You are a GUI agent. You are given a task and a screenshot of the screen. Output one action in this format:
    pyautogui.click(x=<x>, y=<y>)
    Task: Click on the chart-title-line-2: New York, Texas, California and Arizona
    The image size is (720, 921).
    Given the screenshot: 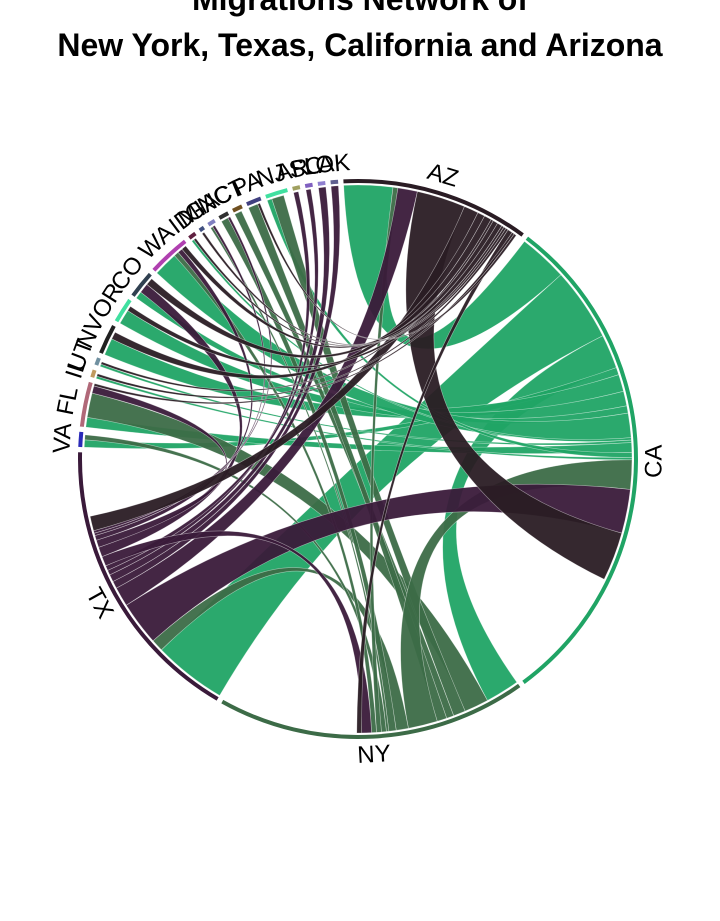 What is the action you would take?
    pyautogui.click(x=360, y=45)
    